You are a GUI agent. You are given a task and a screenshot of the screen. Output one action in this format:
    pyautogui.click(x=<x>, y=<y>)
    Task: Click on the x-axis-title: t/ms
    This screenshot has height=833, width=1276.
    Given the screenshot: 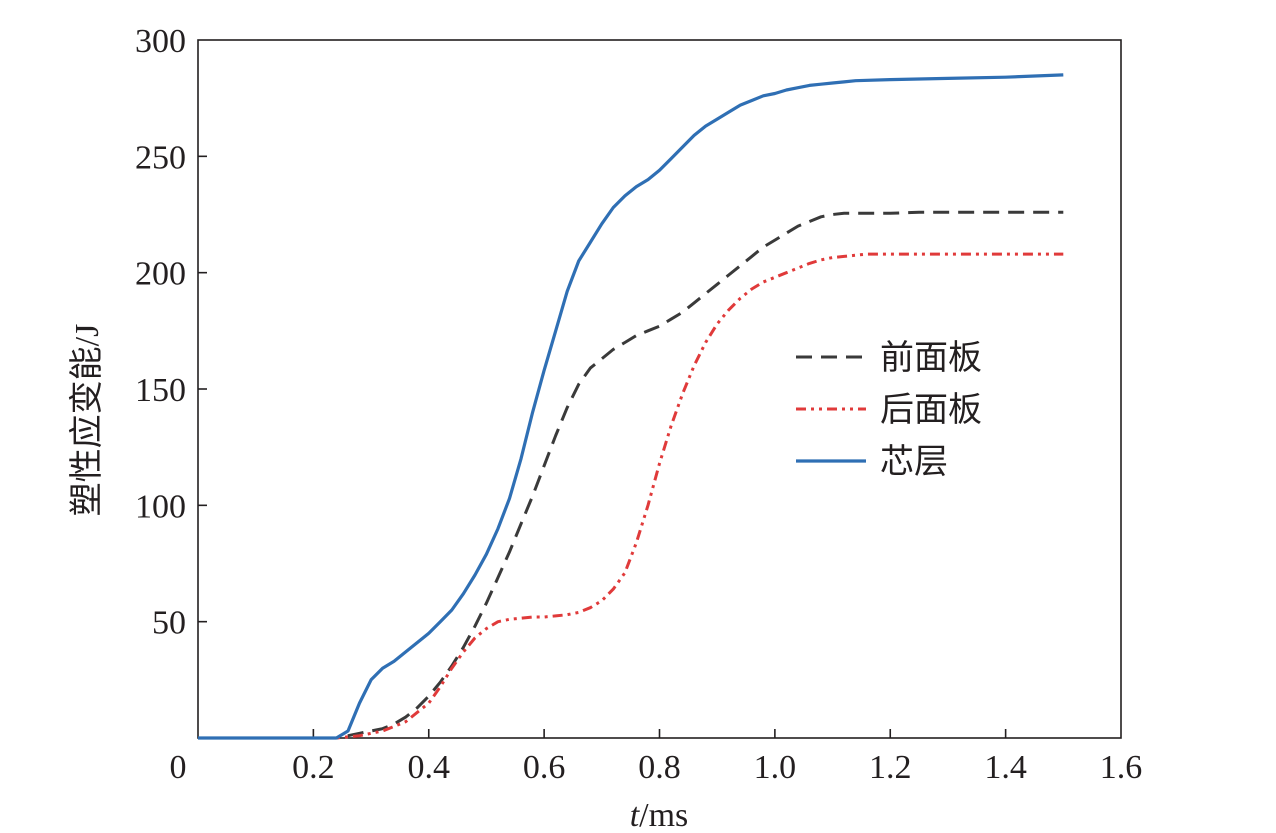 What is the action you would take?
    pyautogui.click(x=659, y=815)
    